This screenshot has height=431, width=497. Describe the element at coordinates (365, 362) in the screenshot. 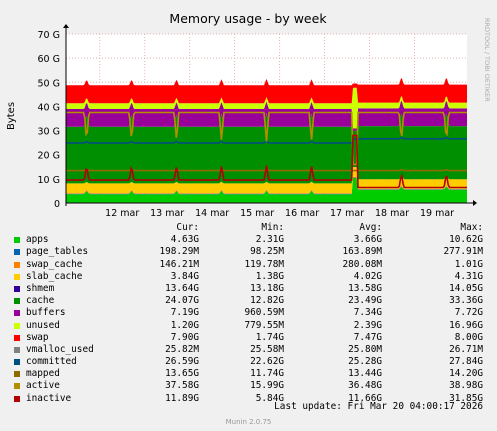

I see `legend-avg: 25.28G` at that location.